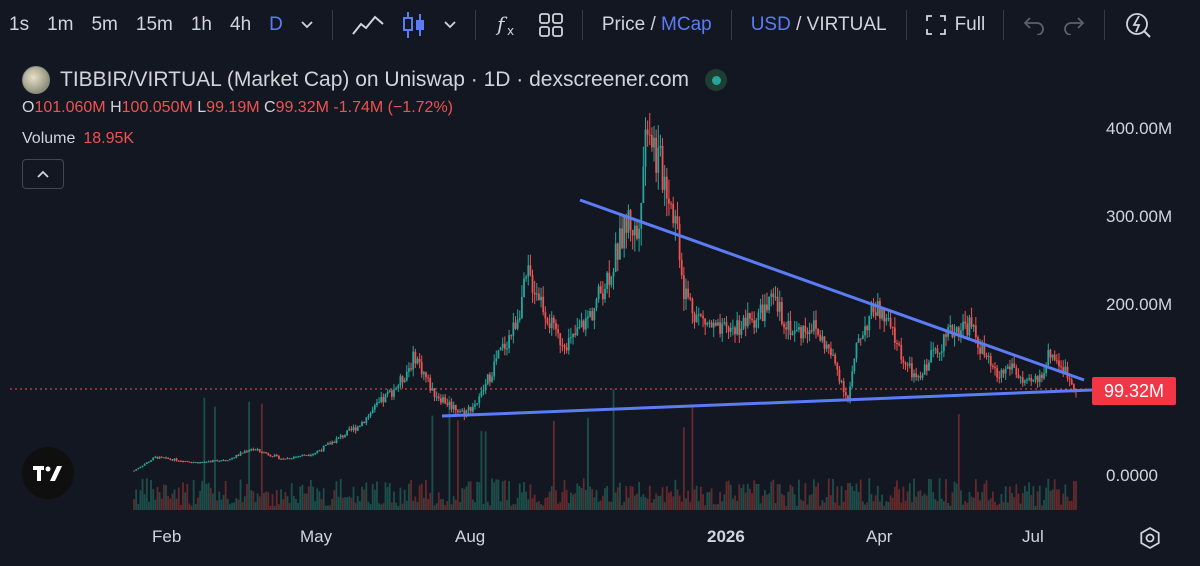  What do you see at coordinates (48, 473) in the screenshot?
I see `tradingview-logo-icon` at bounding box center [48, 473].